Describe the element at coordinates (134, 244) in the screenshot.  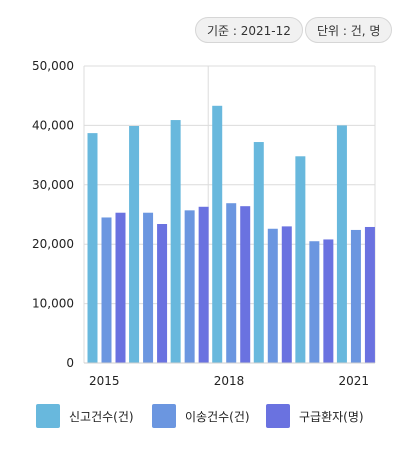
I see `bar-신고건수(건)-2016` at that location.